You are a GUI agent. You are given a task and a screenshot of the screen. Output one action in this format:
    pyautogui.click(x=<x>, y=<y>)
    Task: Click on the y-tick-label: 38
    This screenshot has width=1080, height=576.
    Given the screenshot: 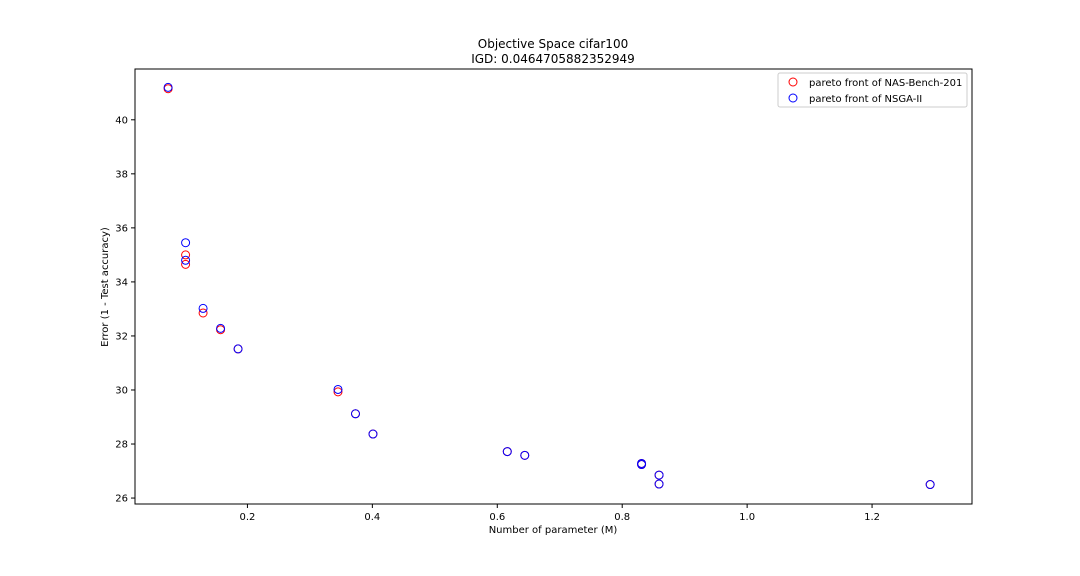 What is the action you would take?
    pyautogui.click(x=121, y=174)
    